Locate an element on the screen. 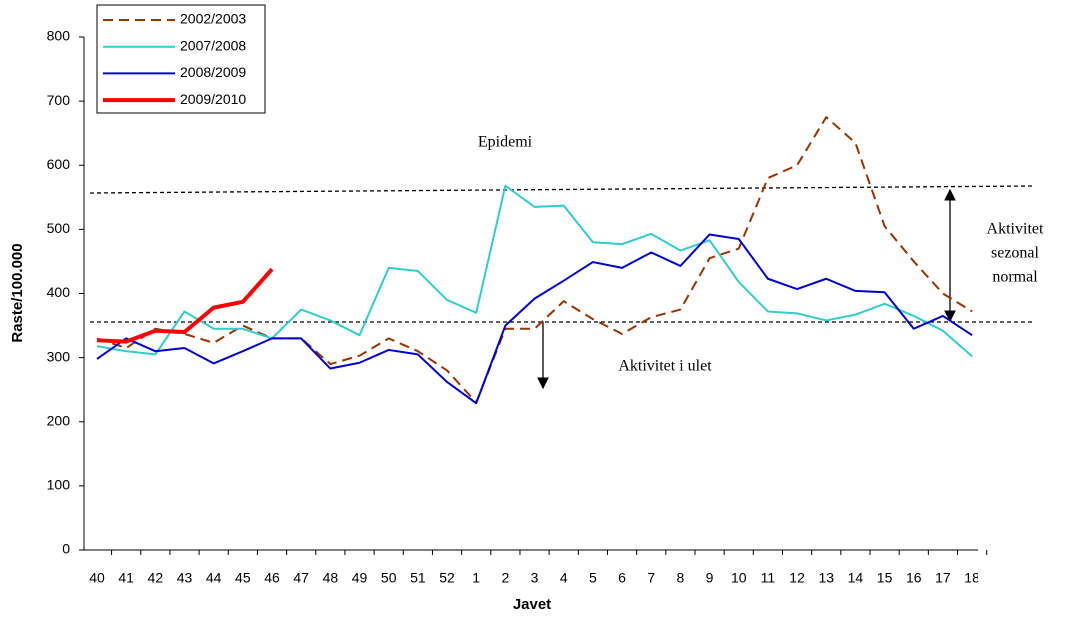 Image resolution: width=1065 pixels, height=620 pixels. x-tick-label: 5 is located at coordinates (593, 578).